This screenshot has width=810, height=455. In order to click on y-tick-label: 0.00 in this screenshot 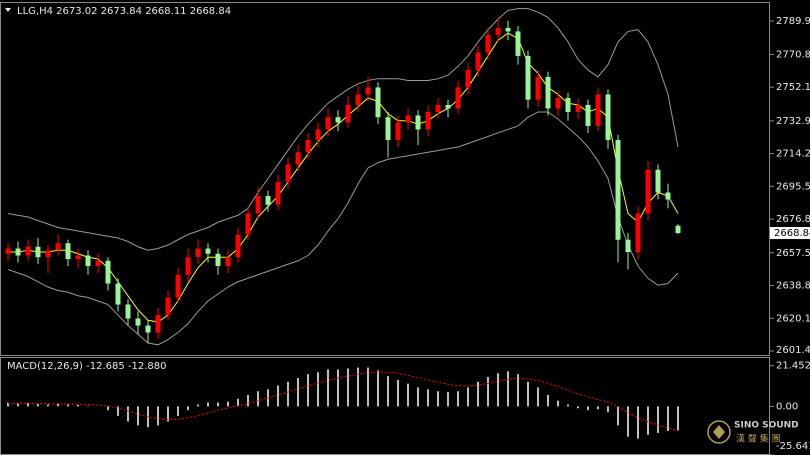, I will do `click(787, 406)`.